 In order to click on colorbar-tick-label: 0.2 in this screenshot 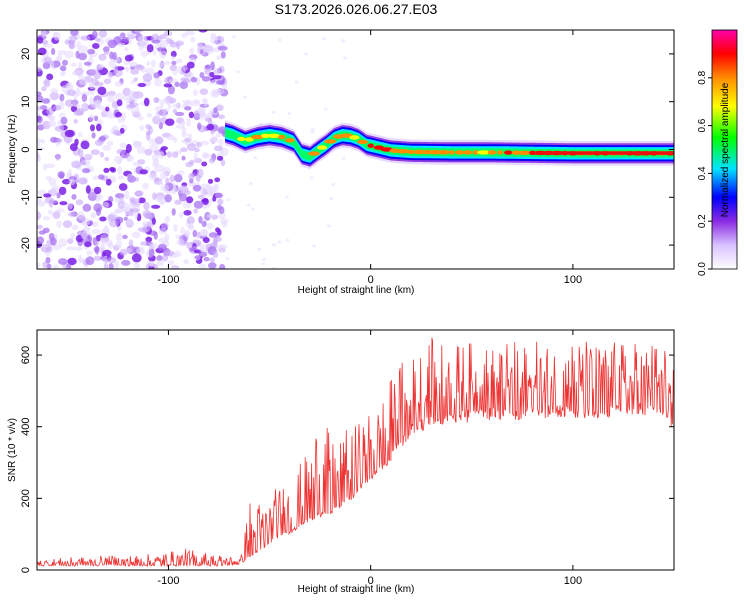, I will do `click(702, 221)`.